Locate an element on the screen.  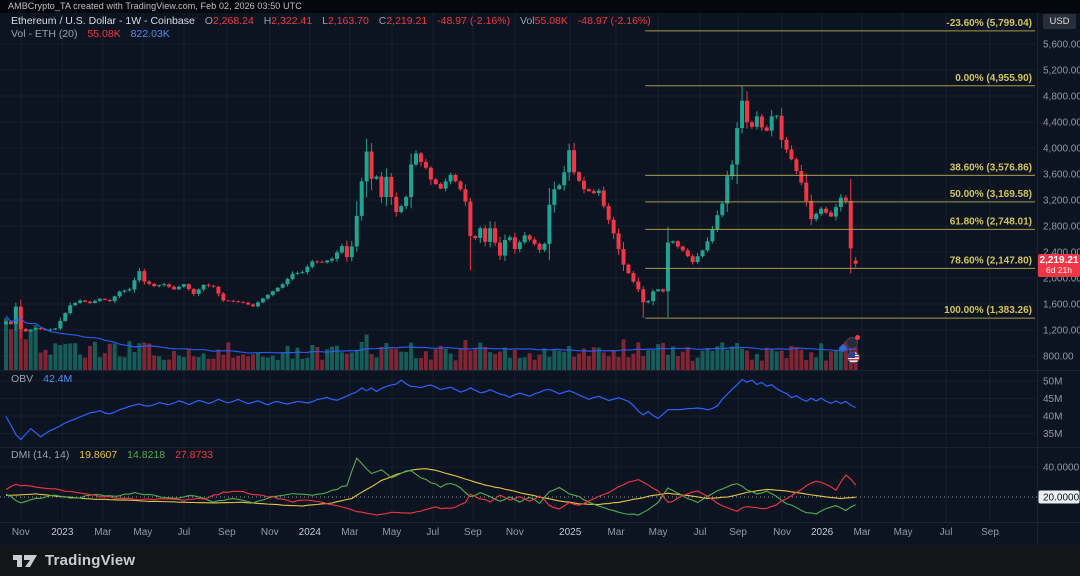
svg-text: 800.00 is located at coordinates (1058, 357).